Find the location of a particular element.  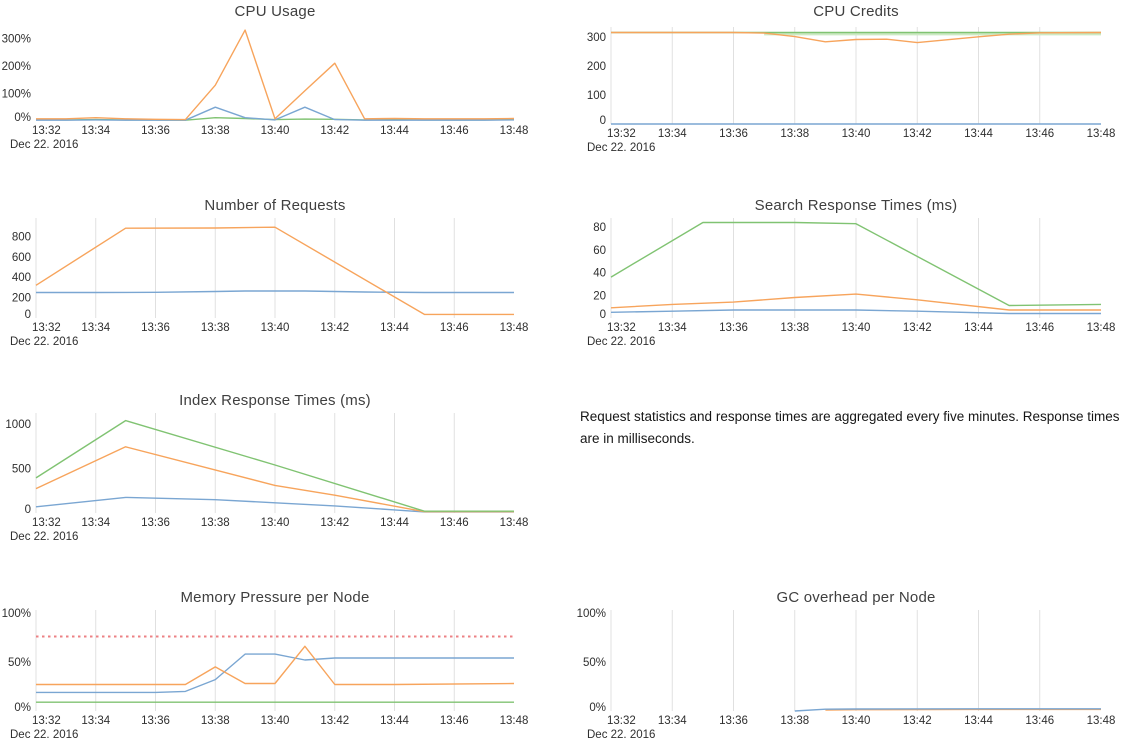

tick-label: 60 is located at coordinates (599, 251).